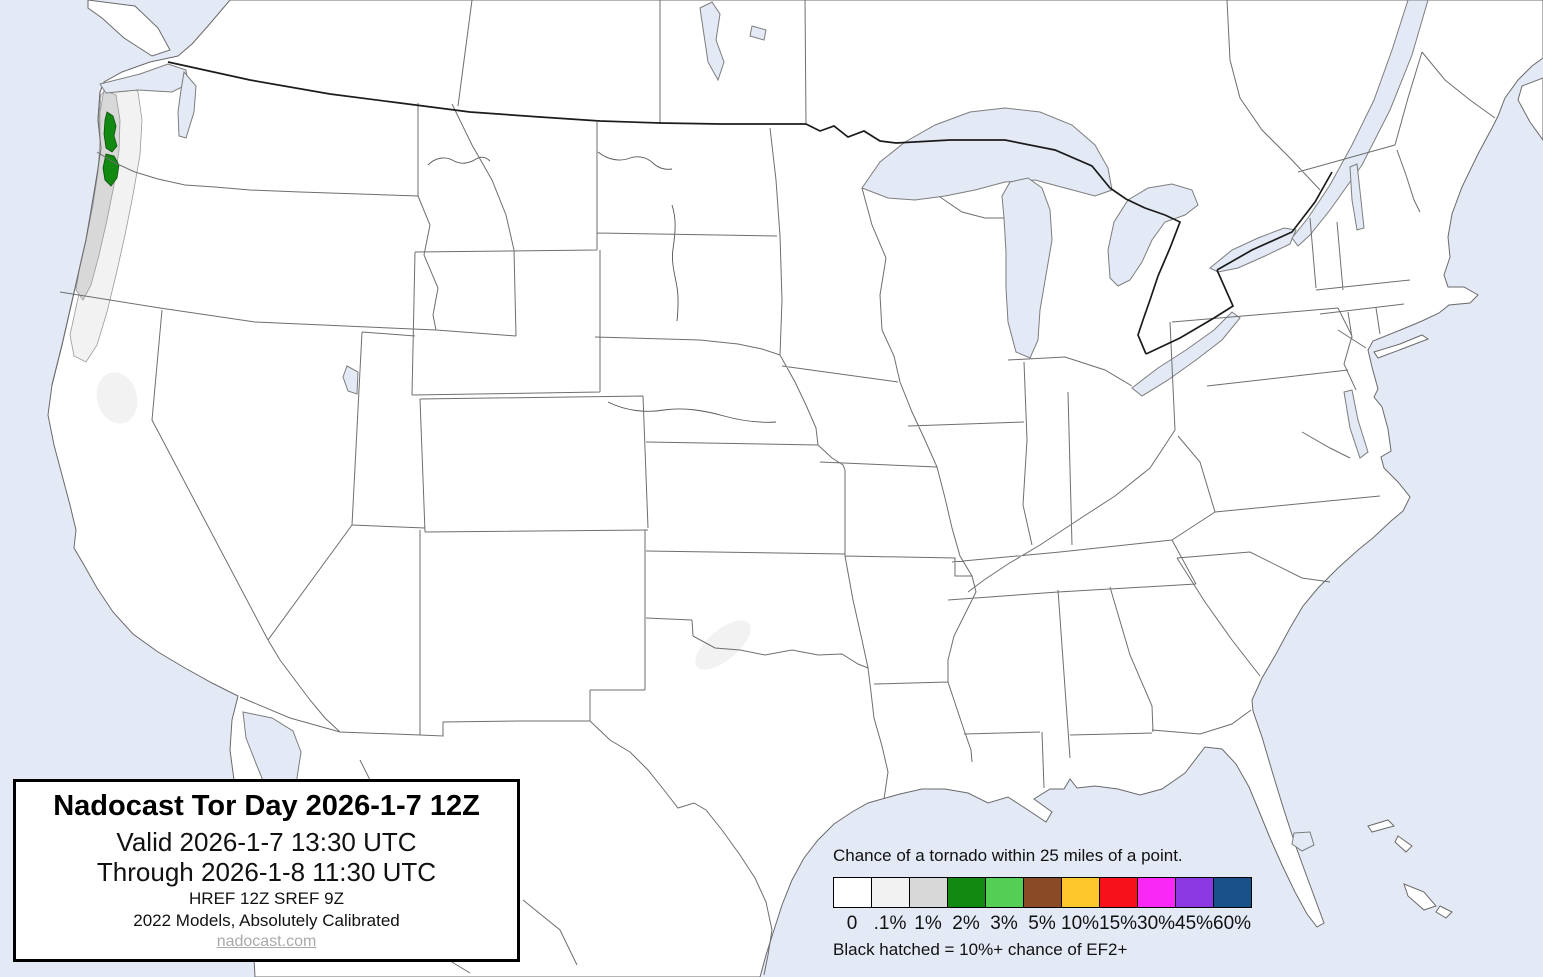 This screenshot has height=977, width=1543. Describe the element at coordinates (1303, 841) in the screenshot. I see `lake-okeechobee` at that location.